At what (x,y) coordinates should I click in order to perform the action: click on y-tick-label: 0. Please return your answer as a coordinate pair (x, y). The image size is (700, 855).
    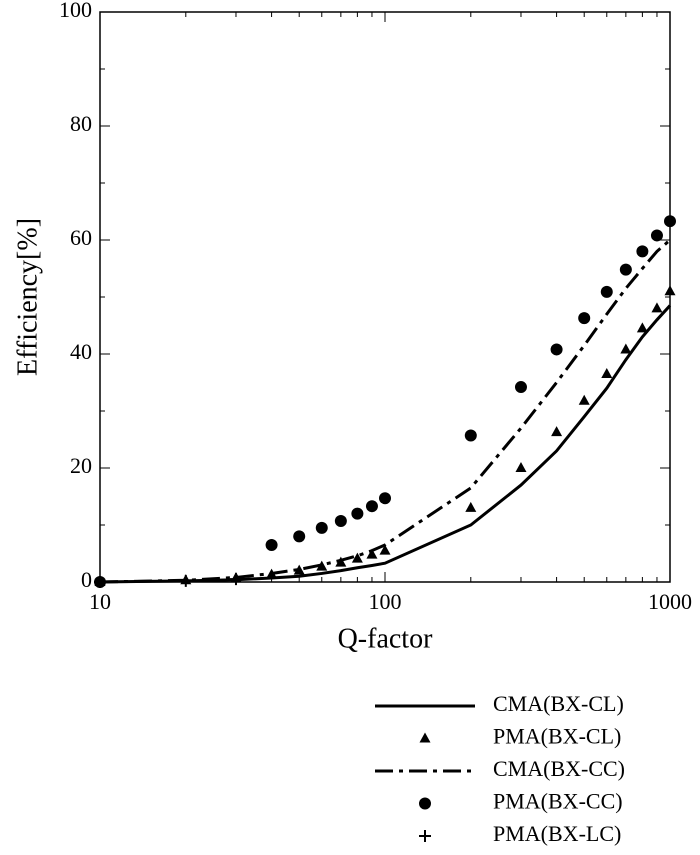
    Looking at the image, I should click on (86, 579).